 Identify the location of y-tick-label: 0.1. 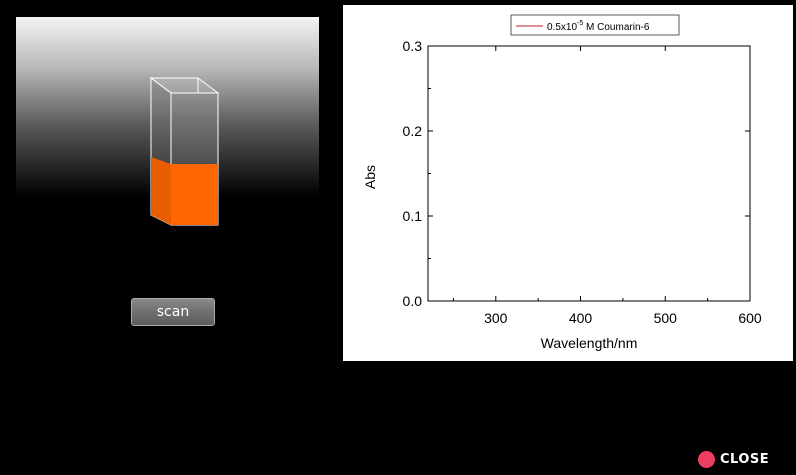
(413, 216).